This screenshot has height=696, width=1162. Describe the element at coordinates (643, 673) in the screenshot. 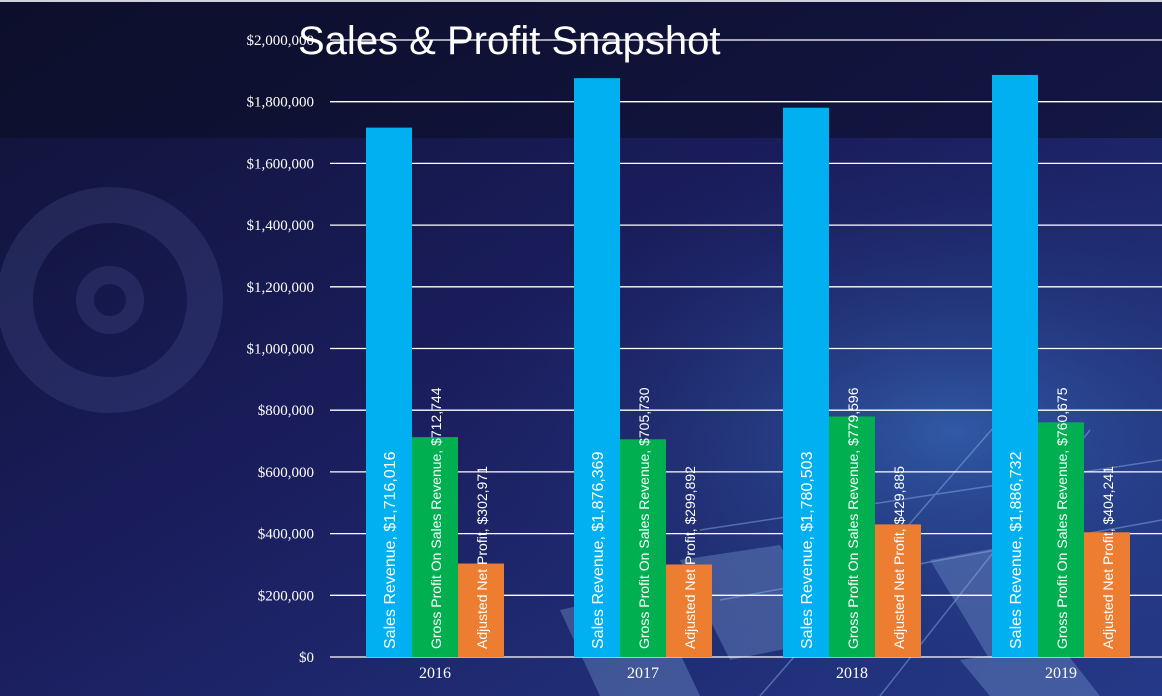

I see `x-tick-label: 2017` at that location.